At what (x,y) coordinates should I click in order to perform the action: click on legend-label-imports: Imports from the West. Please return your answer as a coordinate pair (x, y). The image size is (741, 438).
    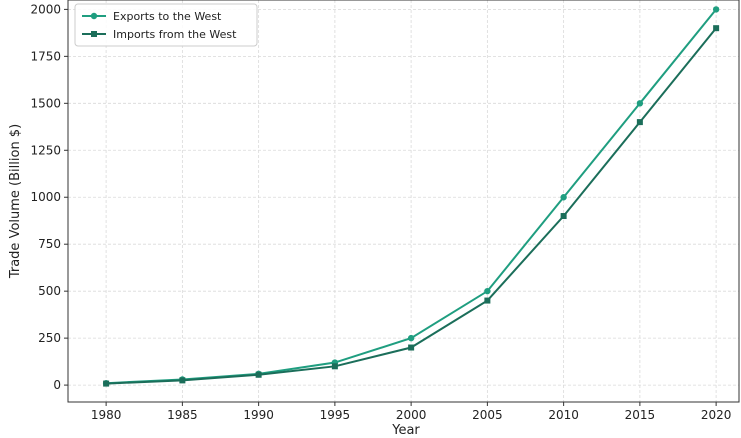
    Looking at the image, I should click on (175, 34).